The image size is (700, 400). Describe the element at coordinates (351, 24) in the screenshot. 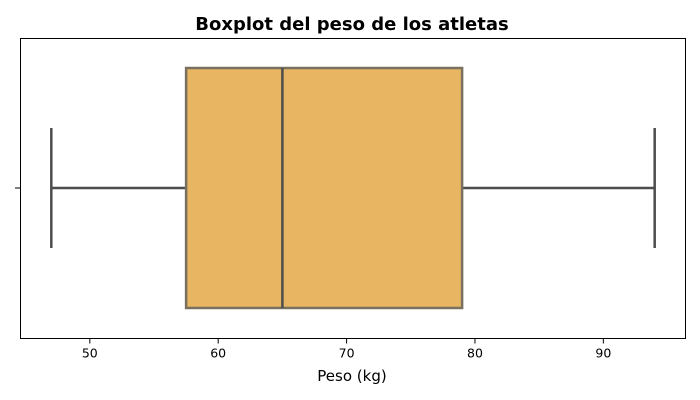

I see `chart-title: Boxplot del peso de los atletas` at that location.